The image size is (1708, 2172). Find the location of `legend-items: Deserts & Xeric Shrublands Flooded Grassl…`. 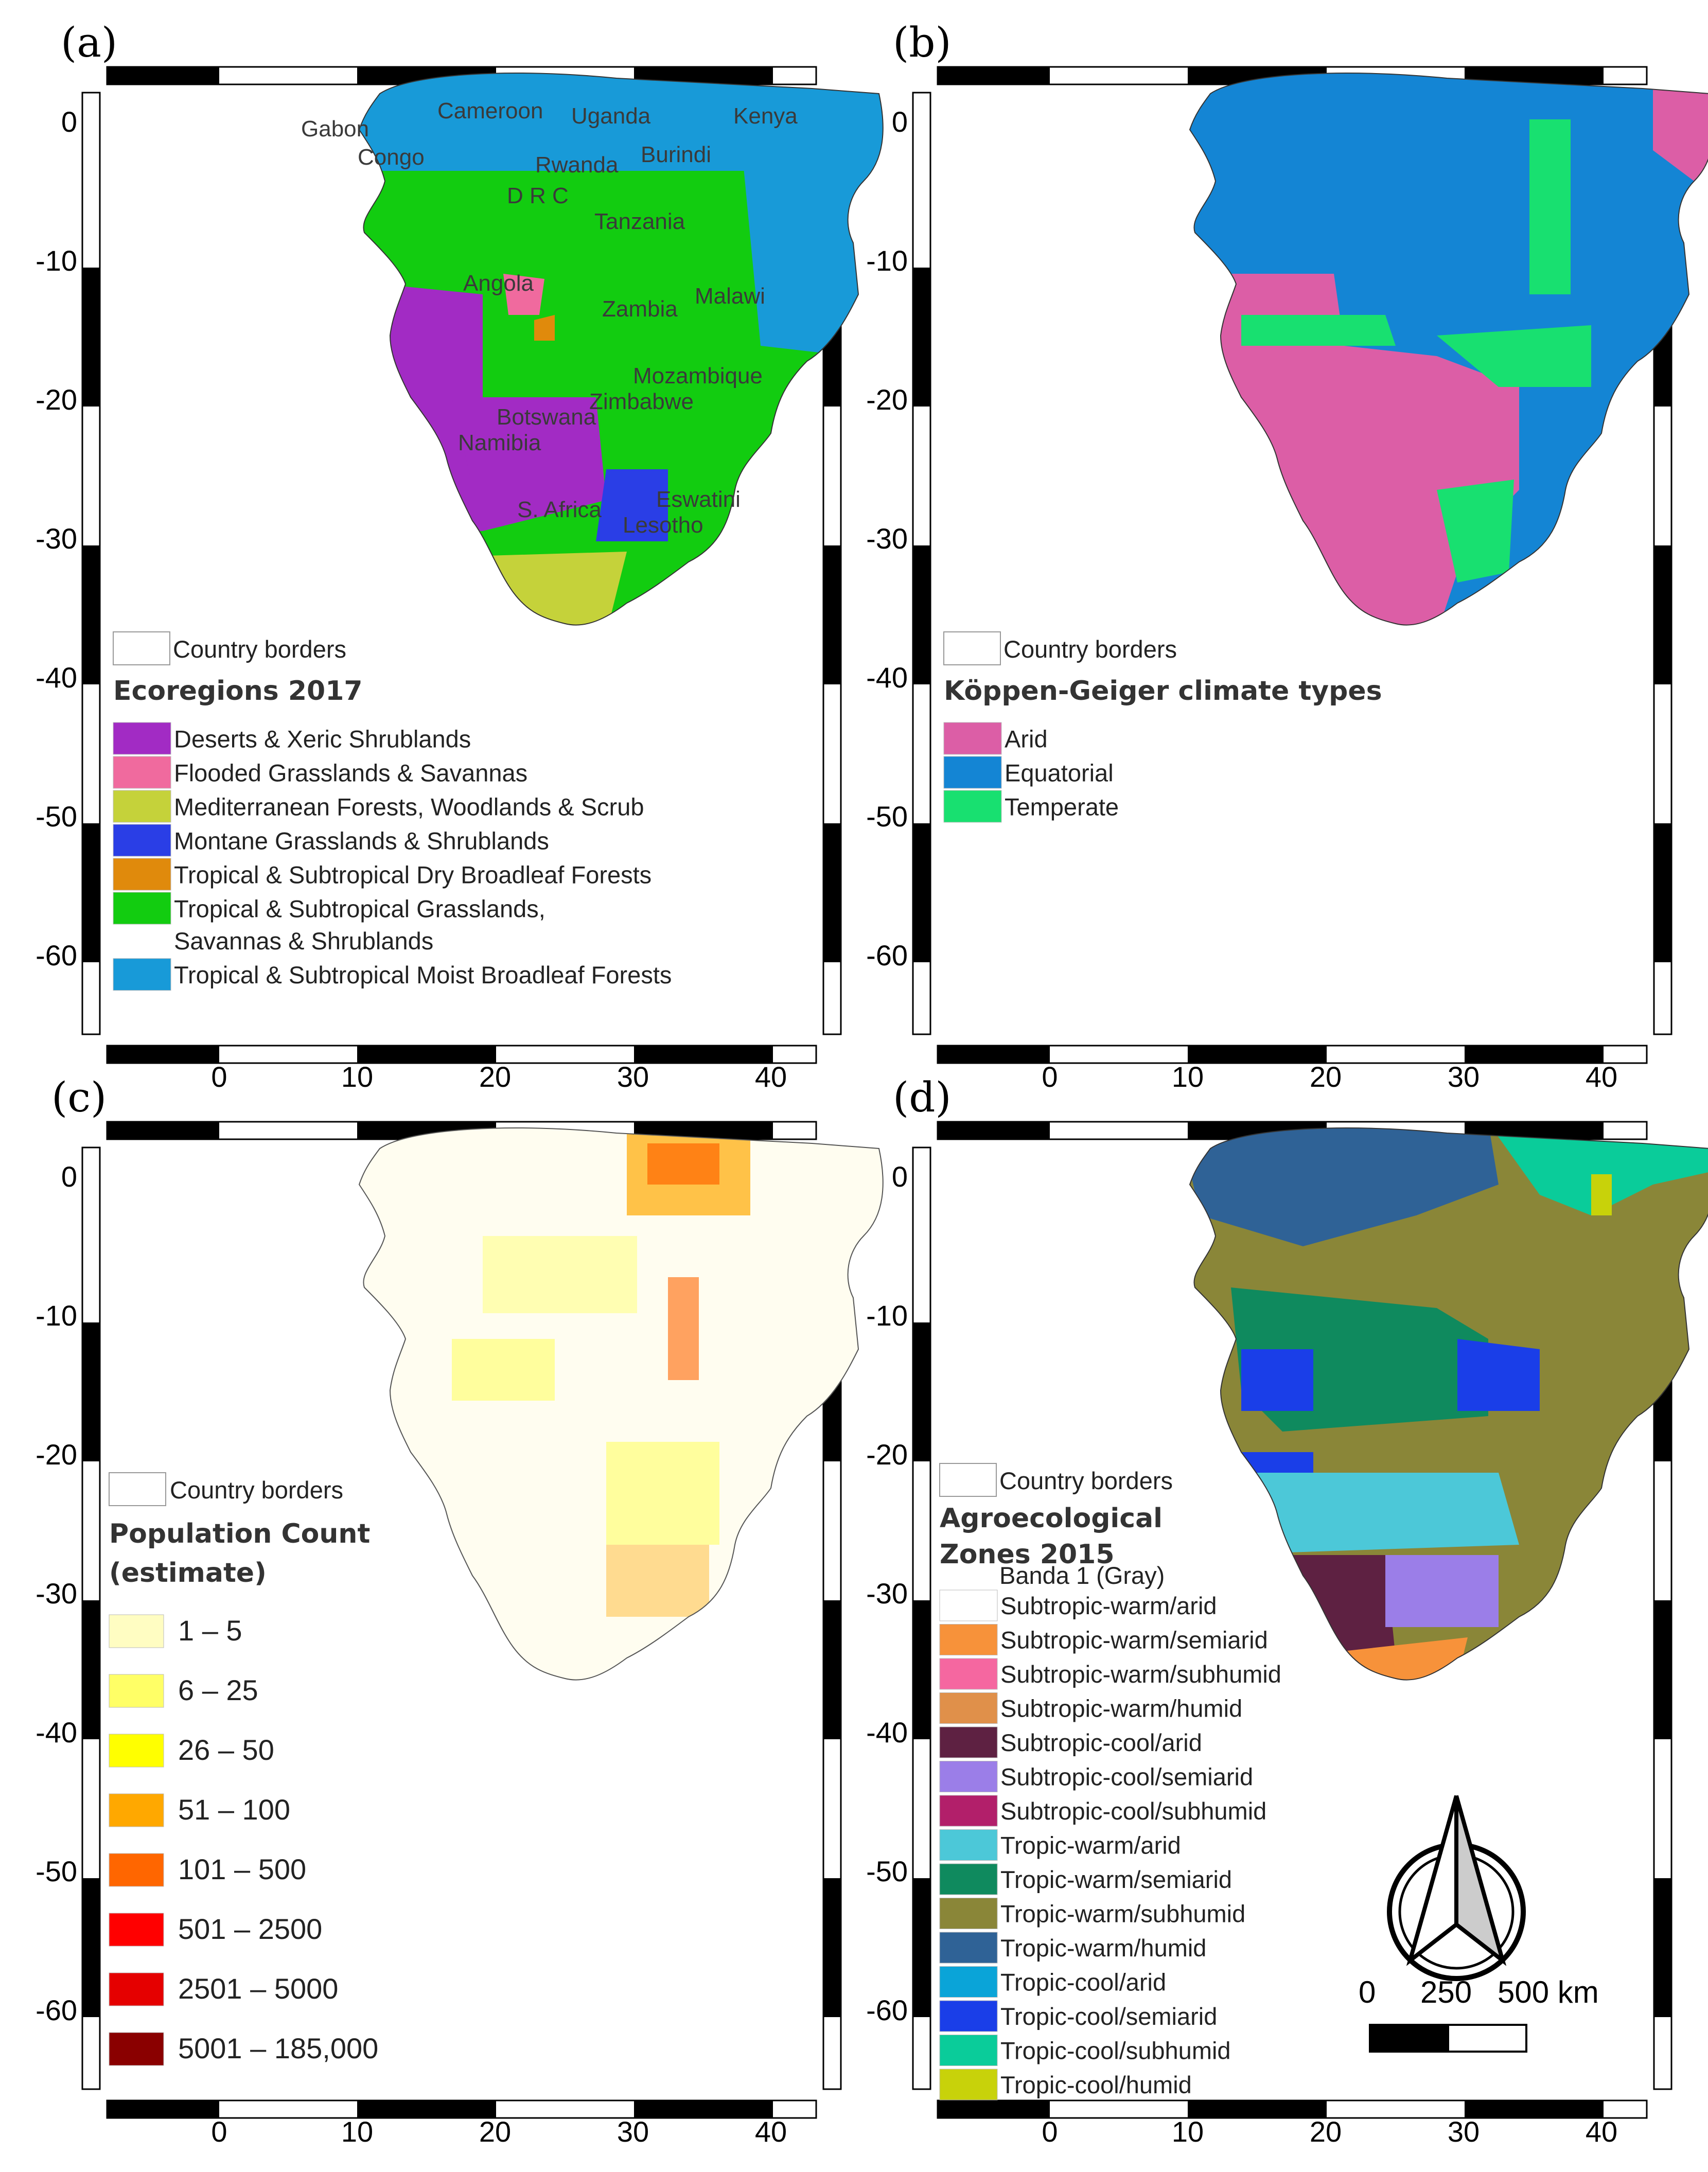

legend-items: Deserts & Xeric Shrublands Flooded Grassl… is located at coordinates (392, 857).